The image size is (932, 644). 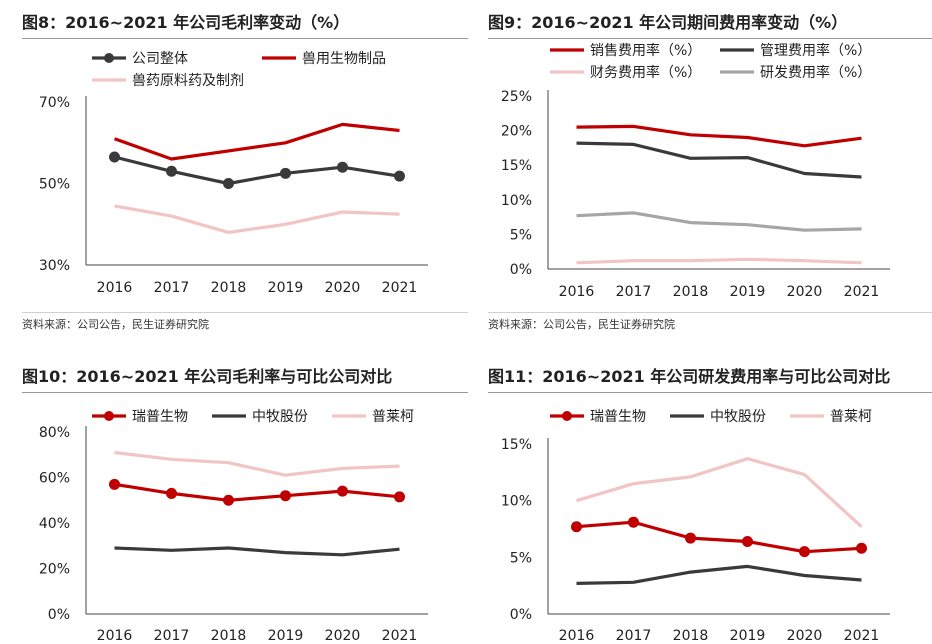 I want to click on legend-label: 销售费用率（%）, so click(x=645, y=50).